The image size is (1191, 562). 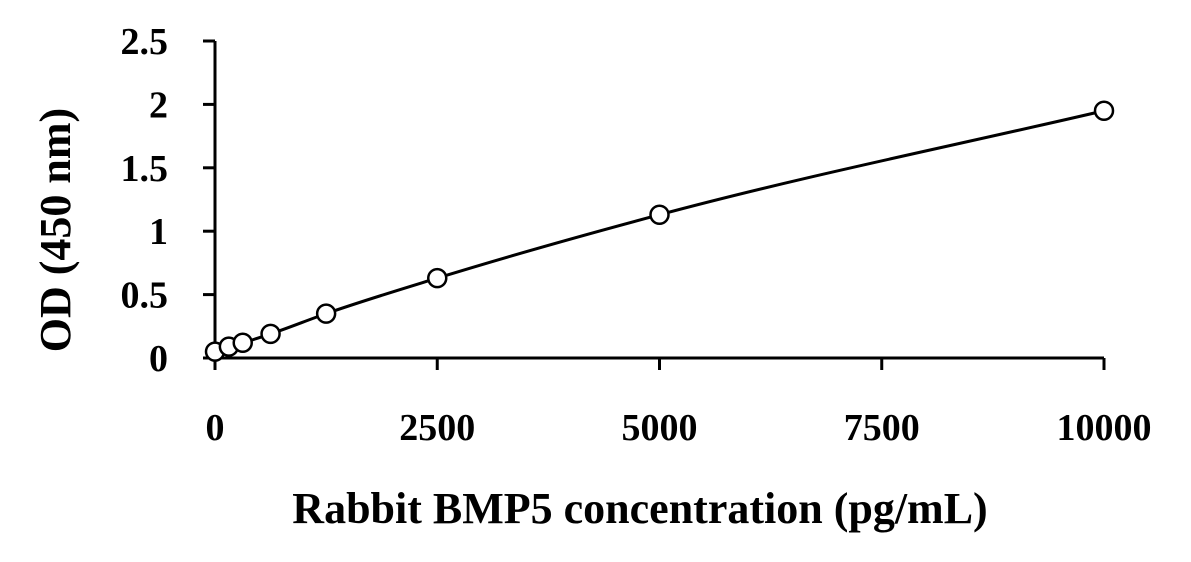 What do you see at coordinates (659, 364) in the screenshot?
I see `x-ticks` at bounding box center [659, 364].